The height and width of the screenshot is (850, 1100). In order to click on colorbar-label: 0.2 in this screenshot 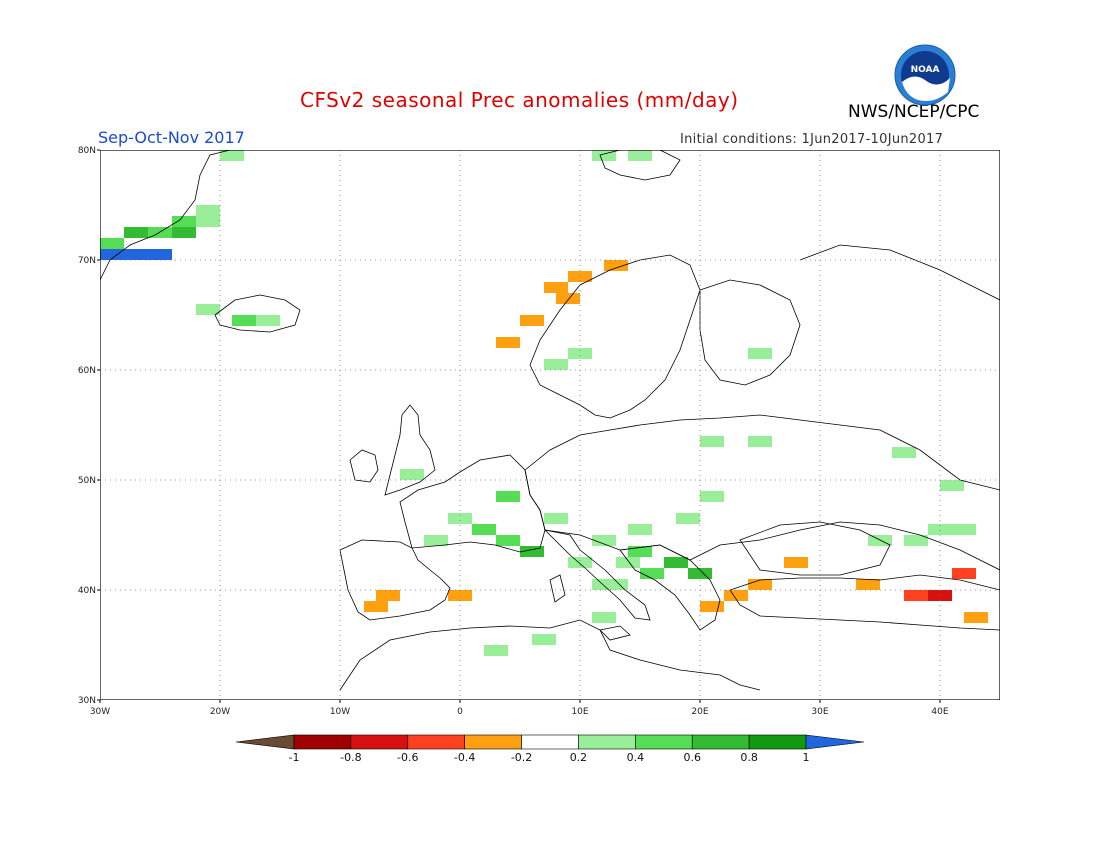, I will do `click(579, 757)`.